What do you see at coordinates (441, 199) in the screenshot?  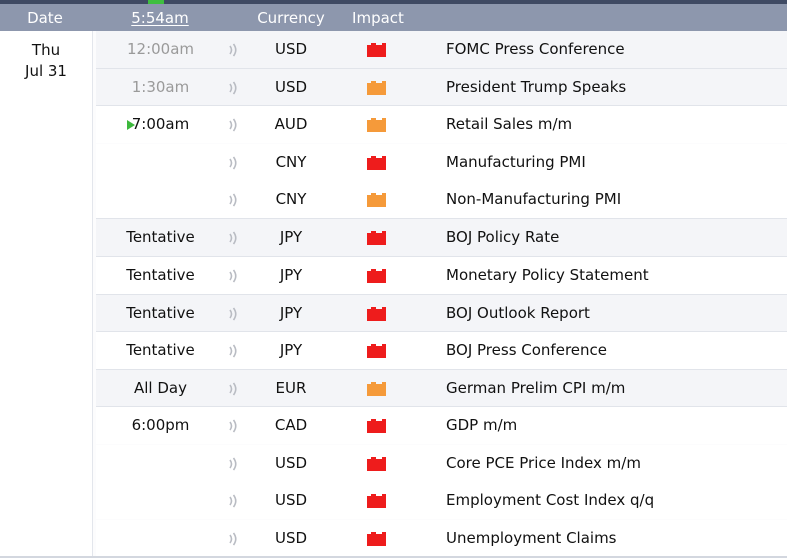 I see `event-row: CNY Non-Manufacturing PMI` at bounding box center [441, 199].